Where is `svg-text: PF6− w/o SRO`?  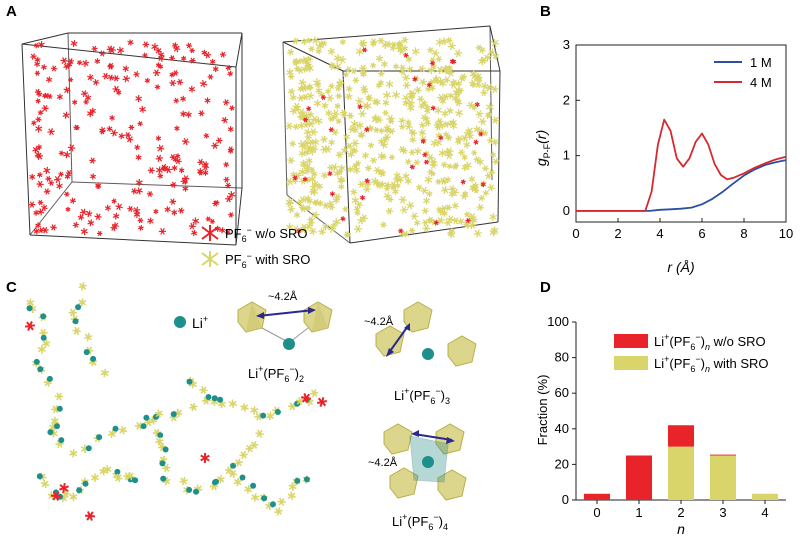 svg-text: PF6− w/o SRO is located at coordinates (266, 234).